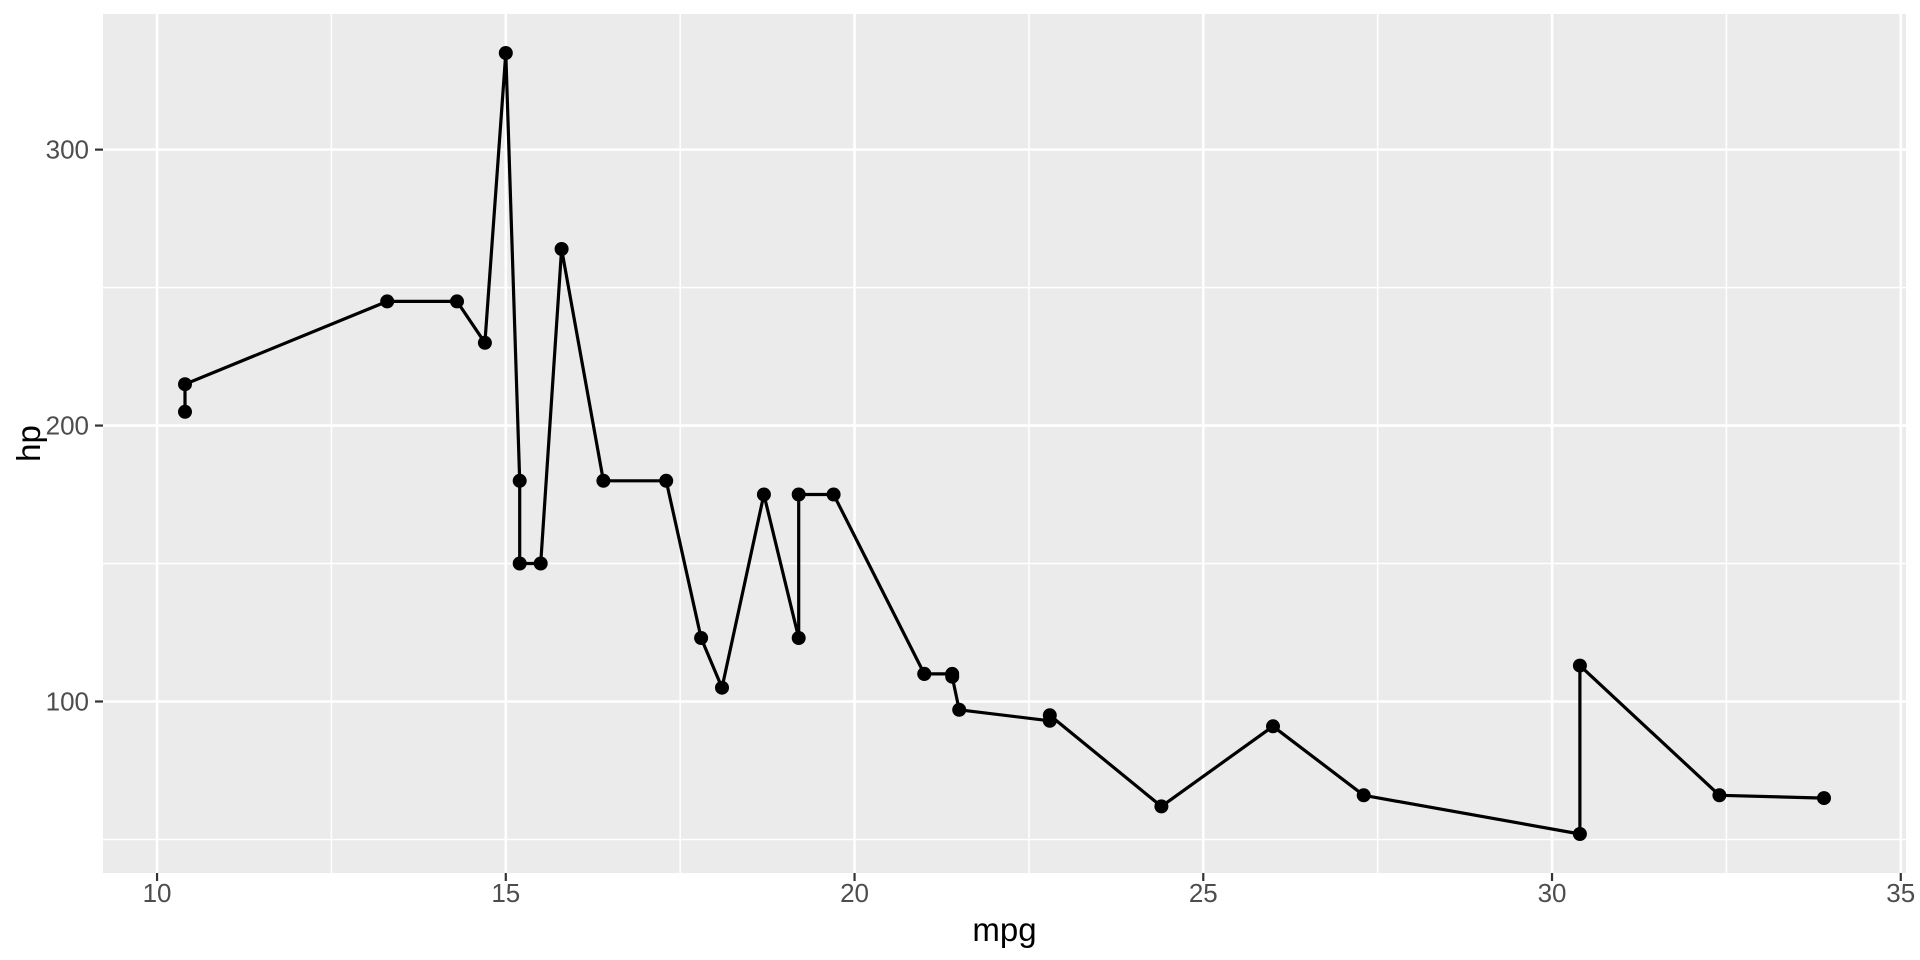 This screenshot has height=960, width=1920. I want to click on x-tick-label: 25, so click(1203, 893).